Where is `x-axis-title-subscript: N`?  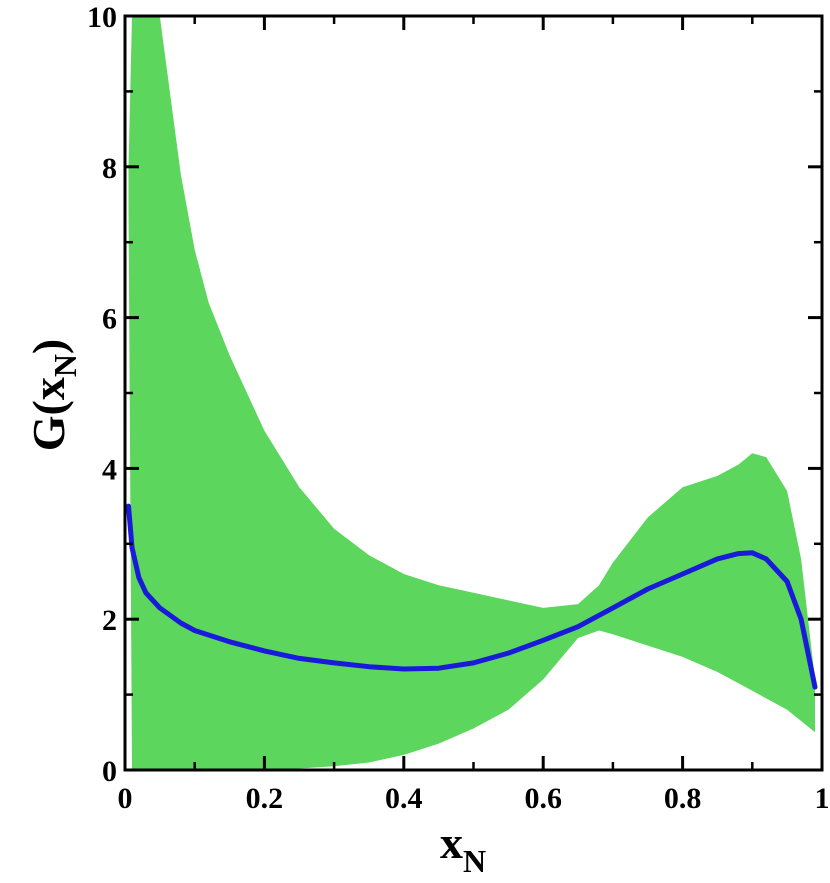
x-axis-title-subscript: N is located at coordinates (474, 861).